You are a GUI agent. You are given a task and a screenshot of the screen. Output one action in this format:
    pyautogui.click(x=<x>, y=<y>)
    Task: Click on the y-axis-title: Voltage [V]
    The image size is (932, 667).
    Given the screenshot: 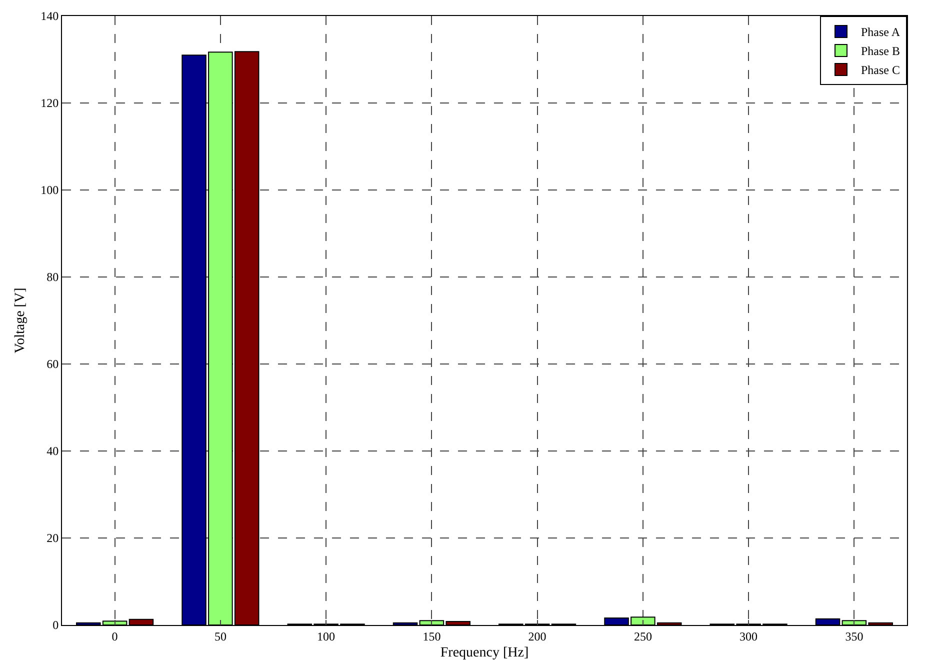 What is the action you would take?
    pyautogui.click(x=20, y=321)
    